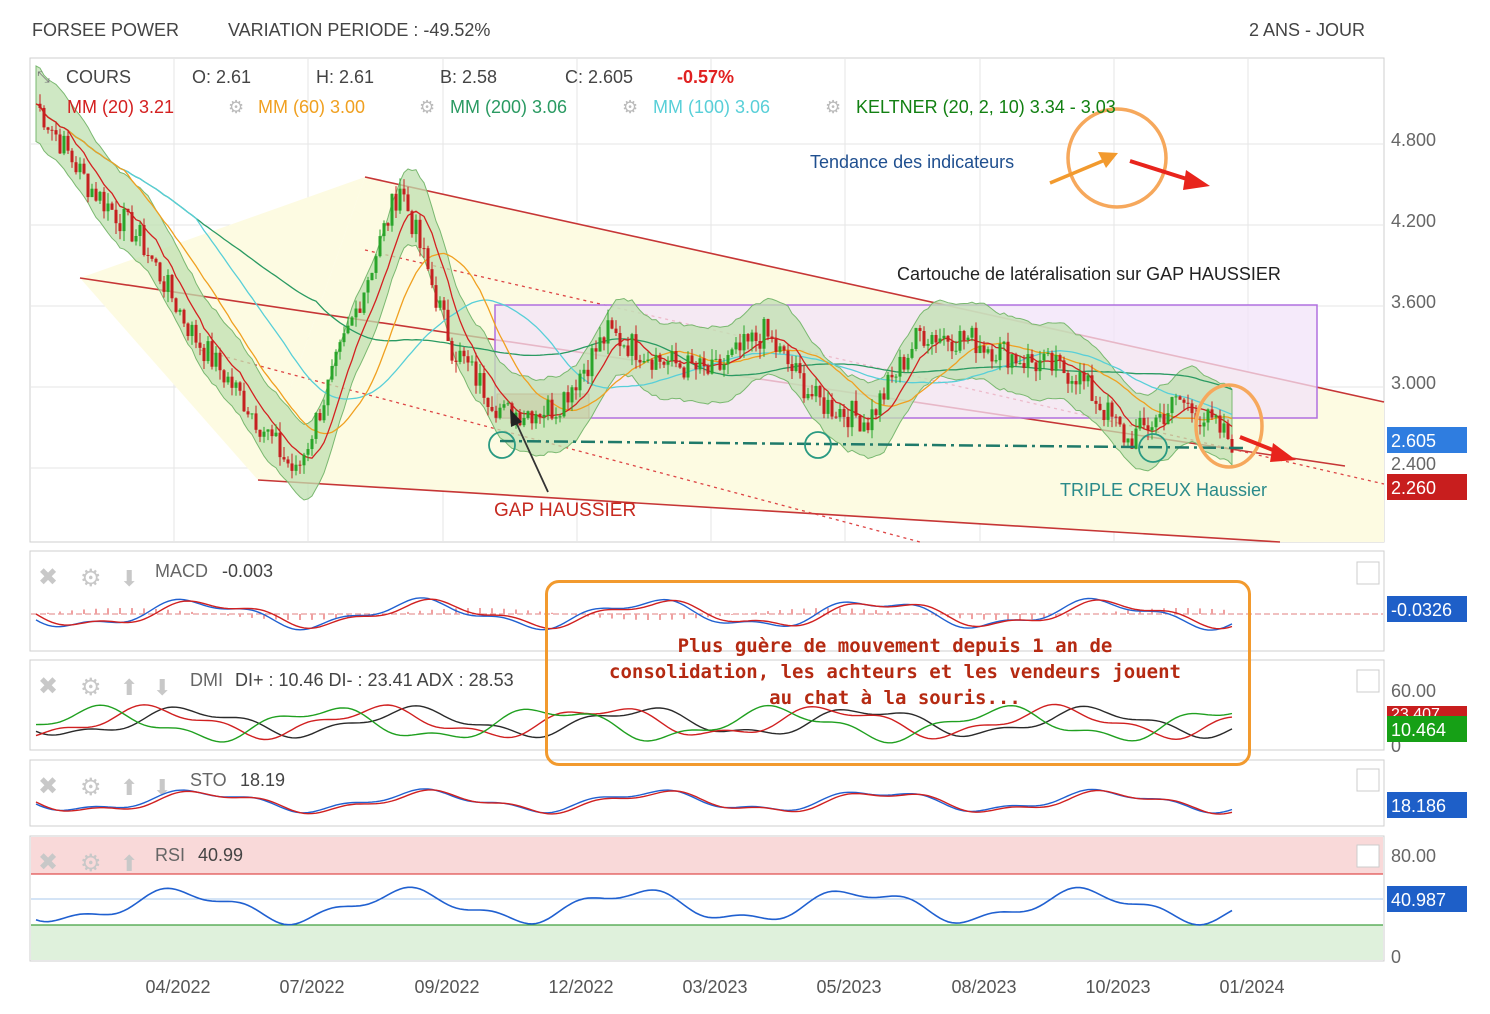 This screenshot has width=1490, height=1014. Describe the element at coordinates (1418, 730) in the screenshot. I see `dmi-green-value: 10.464` at that location.